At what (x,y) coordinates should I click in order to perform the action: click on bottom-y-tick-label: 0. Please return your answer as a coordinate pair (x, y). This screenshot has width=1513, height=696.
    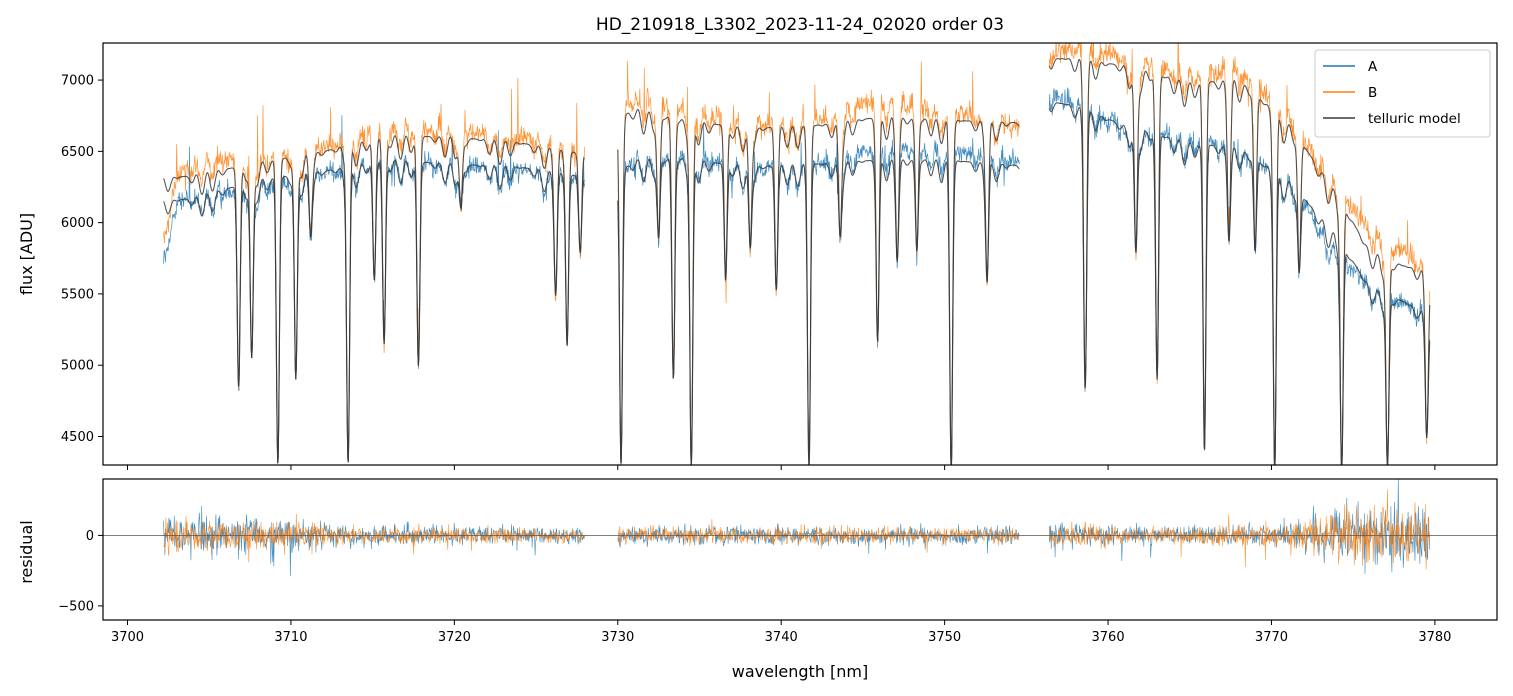
    Looking at the image, I should click on (90, 536).